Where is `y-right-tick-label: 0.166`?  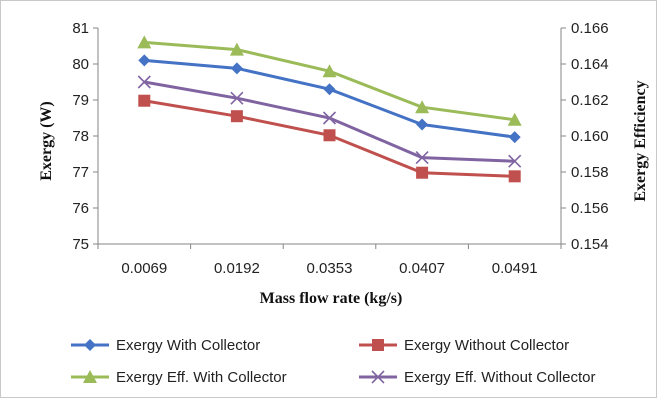 y-right-tick-label: 0.166 is located at coordinates (590, 28).